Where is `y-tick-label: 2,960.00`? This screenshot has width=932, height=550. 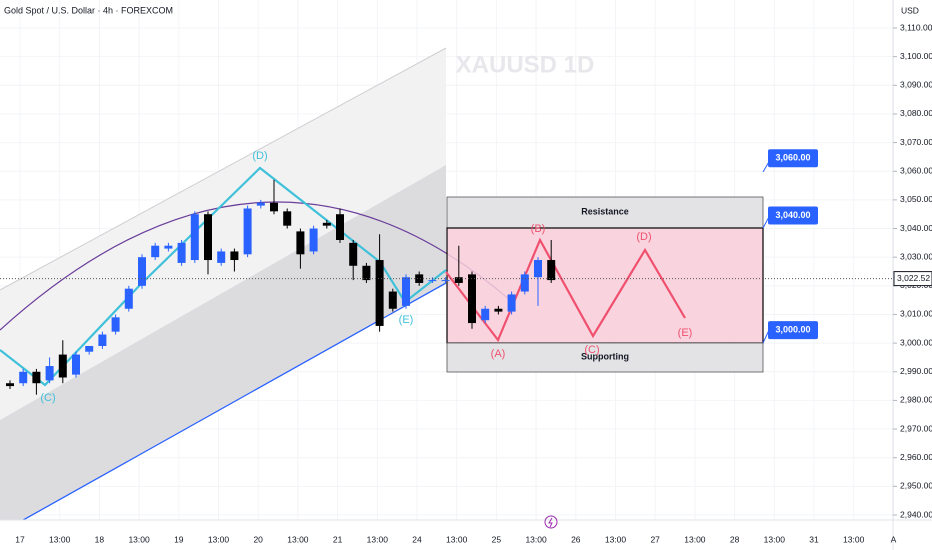
y-tick-label: 2,960.00 is located at coordinates (916, 457).